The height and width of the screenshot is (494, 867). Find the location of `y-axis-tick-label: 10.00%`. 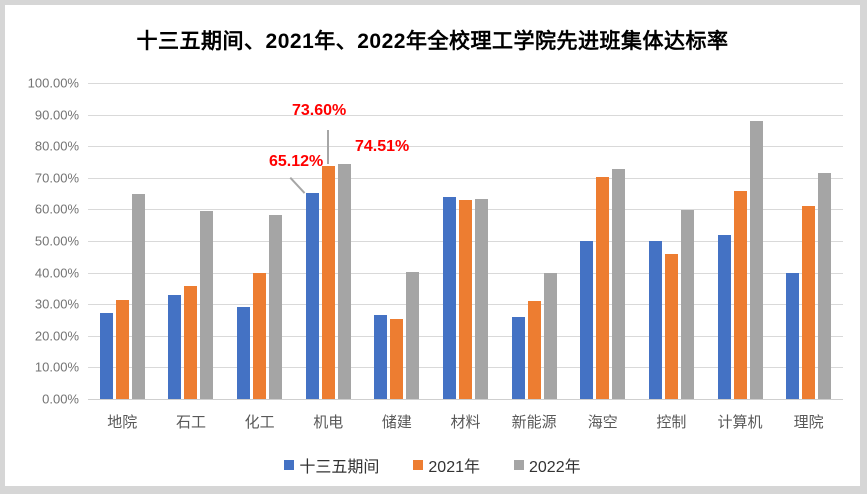

y-axis-tick-label: 10.00% is located at coordinates (56, 367).